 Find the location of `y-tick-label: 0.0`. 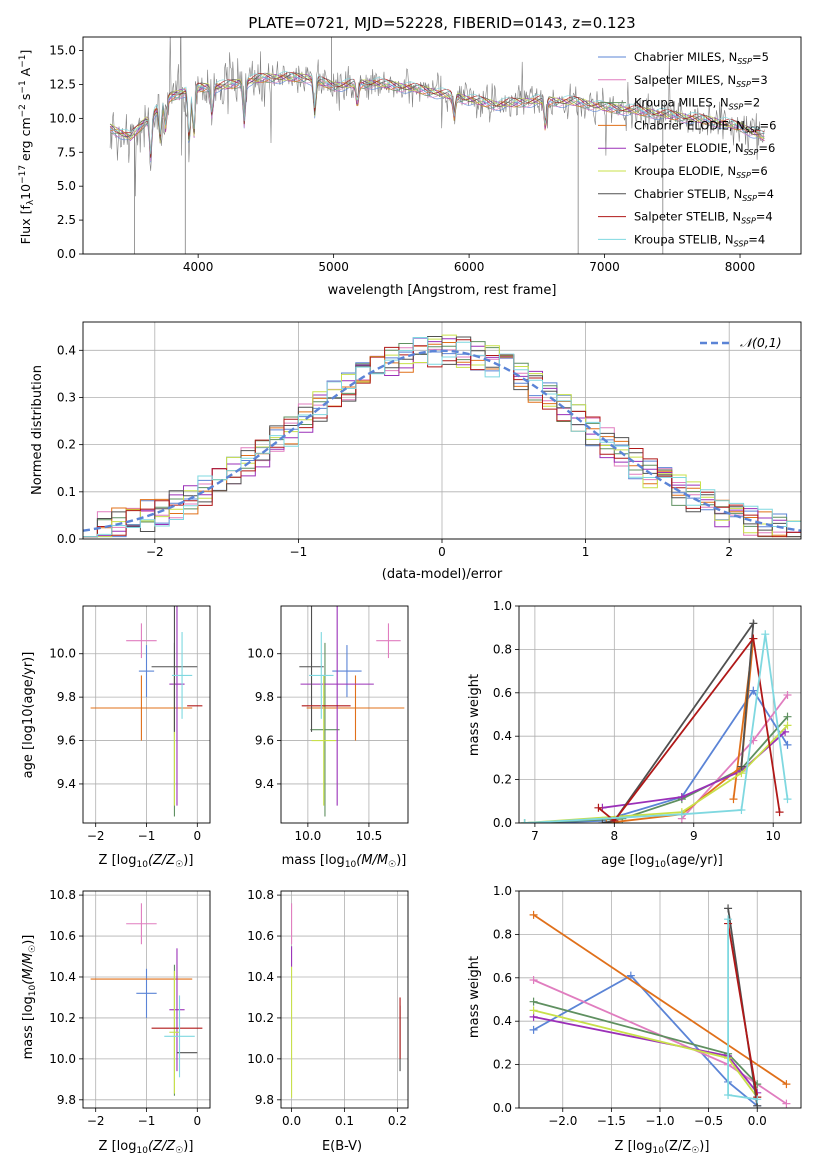

y-tick-label: 0.0 is located at coordinates (66, 539).